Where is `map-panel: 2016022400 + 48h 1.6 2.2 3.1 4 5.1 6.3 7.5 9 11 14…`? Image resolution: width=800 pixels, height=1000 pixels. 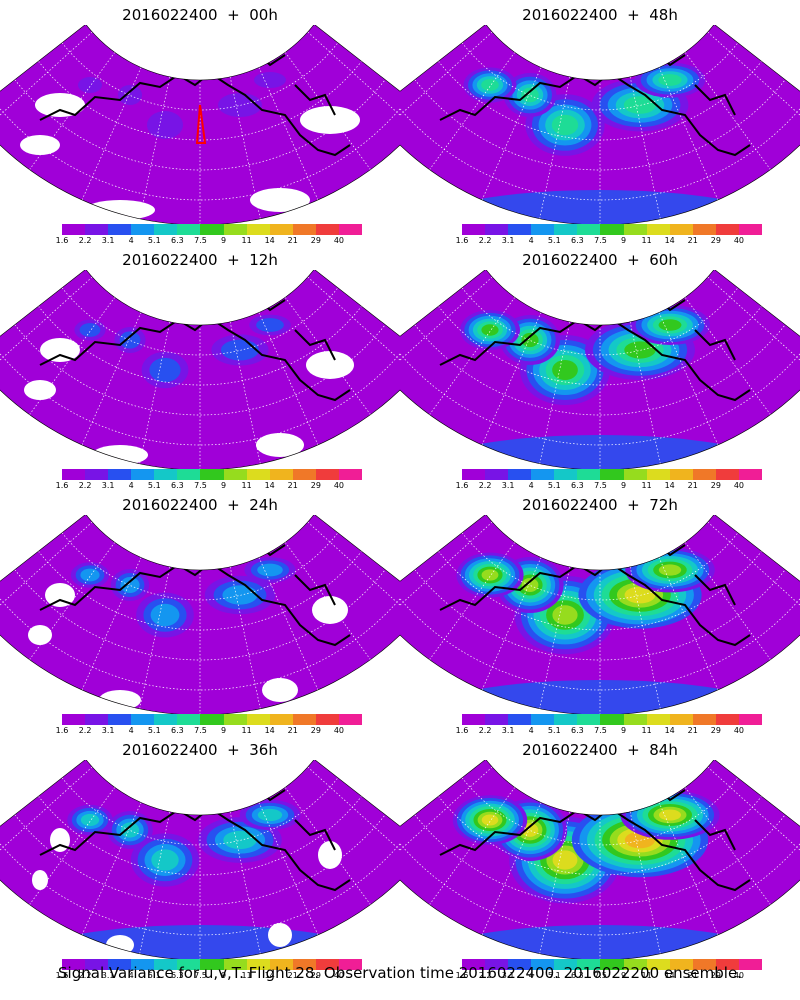 map-panel: 2016022400 + 48h 1.6 2.2 3.1 4 5.1 6.3 7.5 9 11 14… is located at coordinates (600, 122).